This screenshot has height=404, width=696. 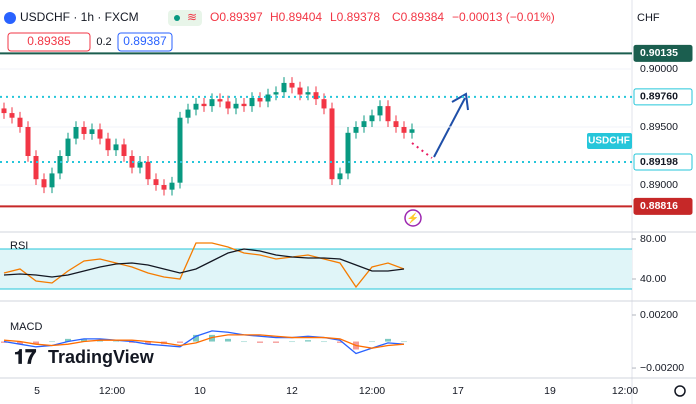 What do you see at coordinates (296, 17) in the screenshot?
I see `ohlc-value: H0.89404` at bounding box center [296, 17].